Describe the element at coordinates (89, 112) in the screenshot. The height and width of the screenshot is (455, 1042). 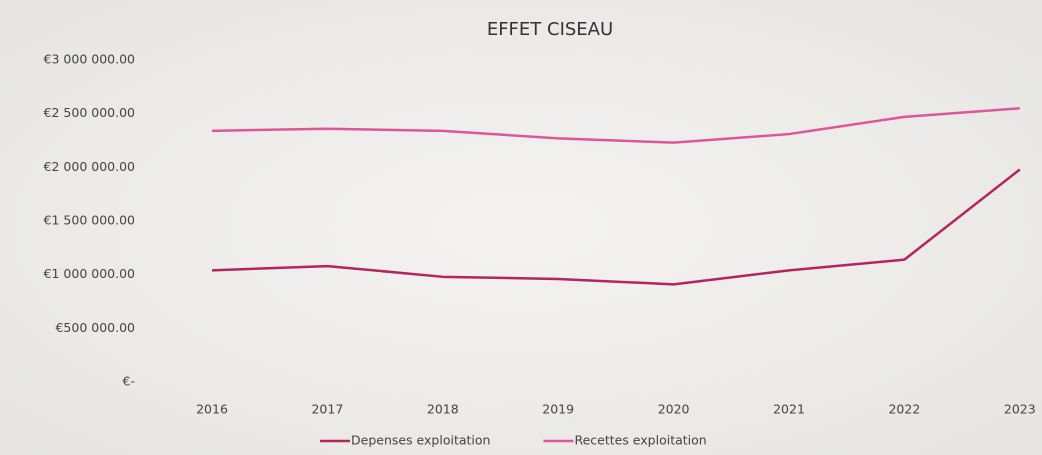
I see `y-tick-label: €2 500 000.00` at that location.